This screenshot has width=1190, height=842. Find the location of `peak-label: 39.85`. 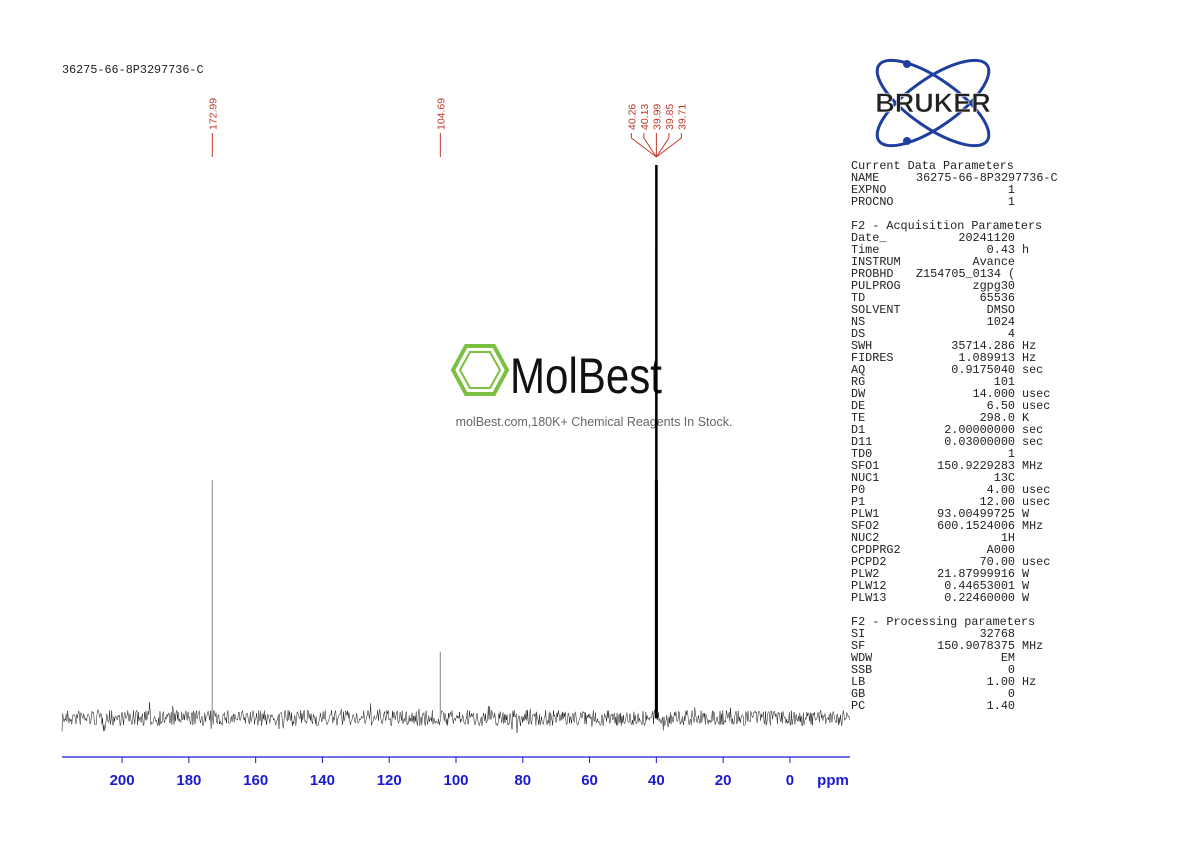

peak-label: 39.85 is located at coordinates (670, 117).